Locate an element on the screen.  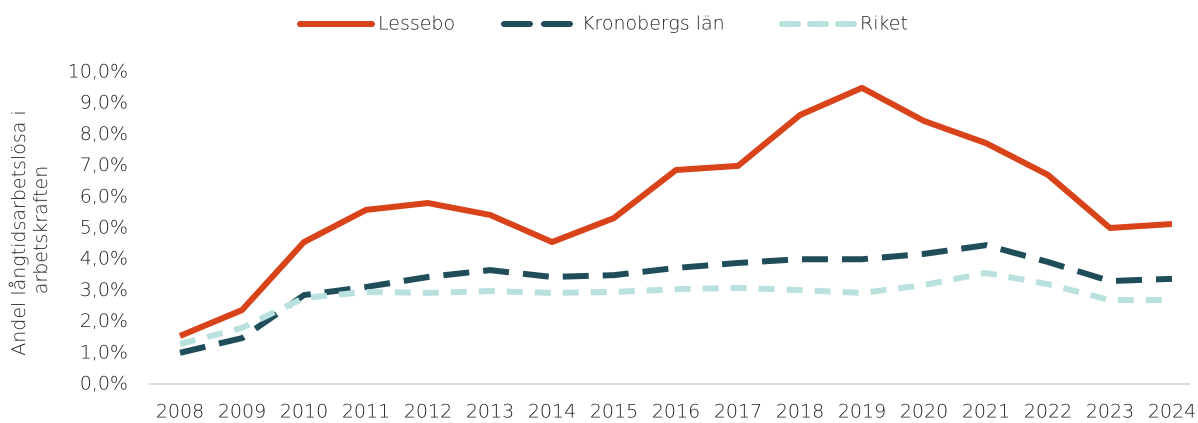
x-tick-label: 2009 is located at coordinates (242, 412).